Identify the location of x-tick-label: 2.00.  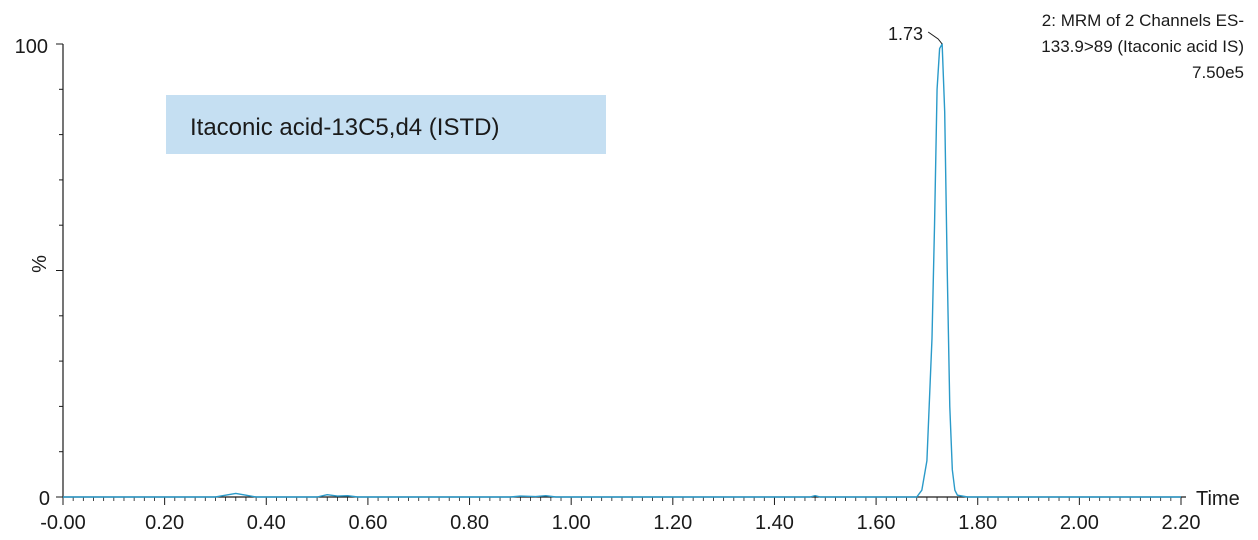
(1079, 523).